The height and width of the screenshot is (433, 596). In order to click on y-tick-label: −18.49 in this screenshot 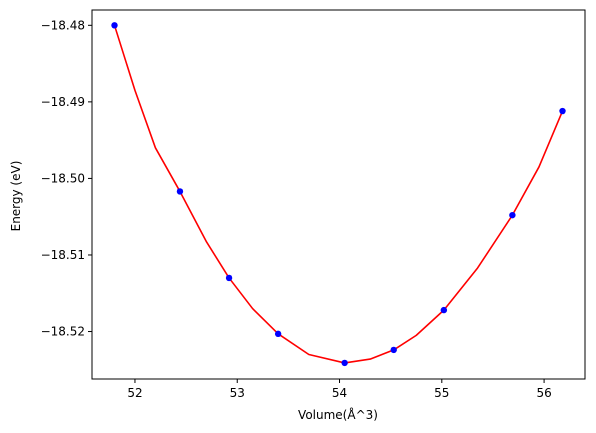, I will do `click(63, 102)`.